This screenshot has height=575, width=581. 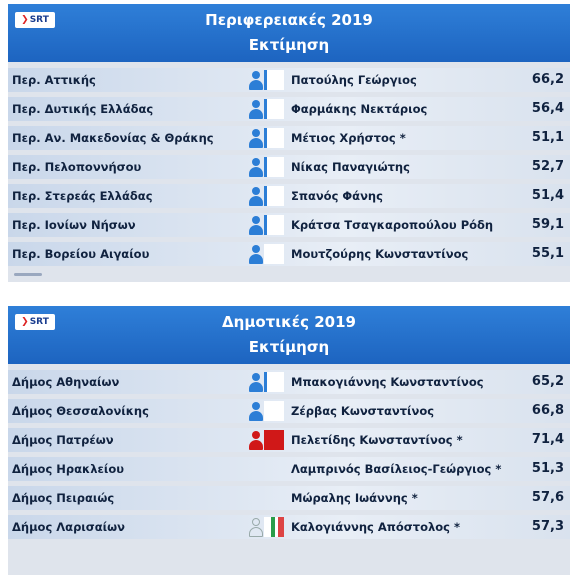 What do you see at coordinates (377, 440) in the screenshot?
I see `candidate-name: Πελετίδης Κωνσταντίνος *` at bounding box center [377, 440].